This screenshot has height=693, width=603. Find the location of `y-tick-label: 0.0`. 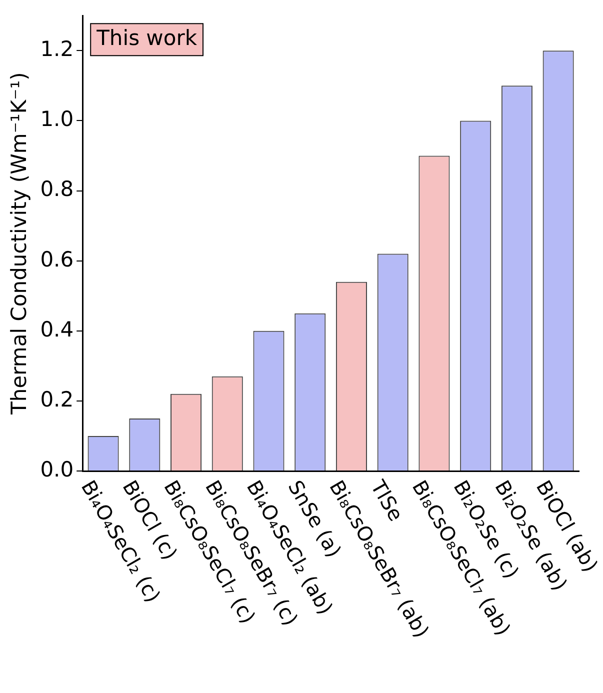

y-tick-label: 0.0 is located at coordinates (57, 469).